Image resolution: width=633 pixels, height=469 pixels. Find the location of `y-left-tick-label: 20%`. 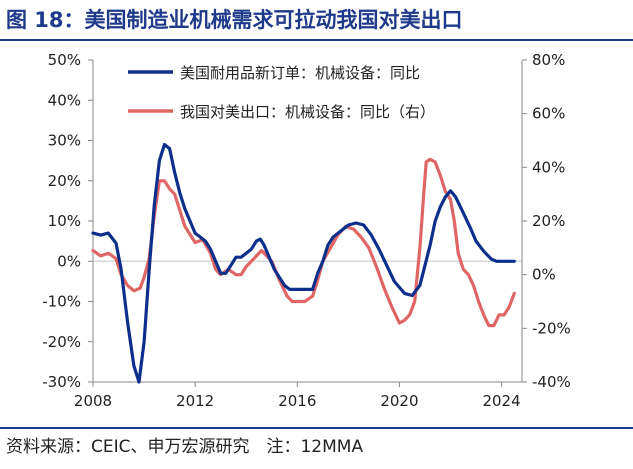

y-left-tick-label: 20% is located at coordinates (64, 181).